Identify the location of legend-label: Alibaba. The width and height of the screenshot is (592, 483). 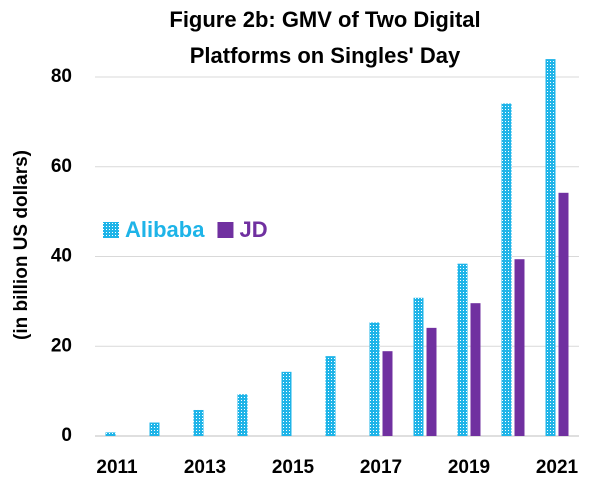
(165, 229).